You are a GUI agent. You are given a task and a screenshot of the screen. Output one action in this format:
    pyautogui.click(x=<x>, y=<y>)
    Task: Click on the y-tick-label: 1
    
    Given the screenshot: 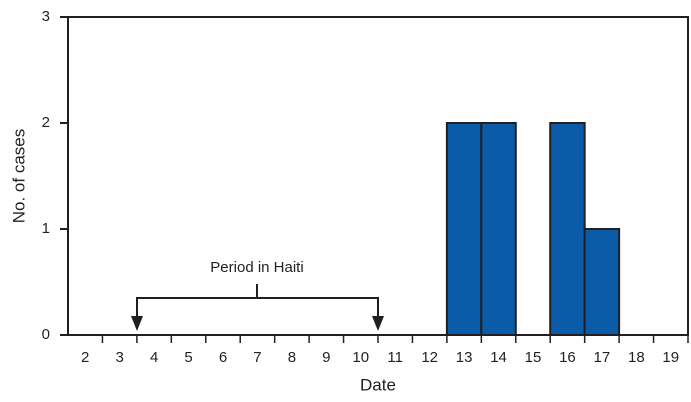 What is the action you would take?
    pyautogui.click(x=46, y=228)
    